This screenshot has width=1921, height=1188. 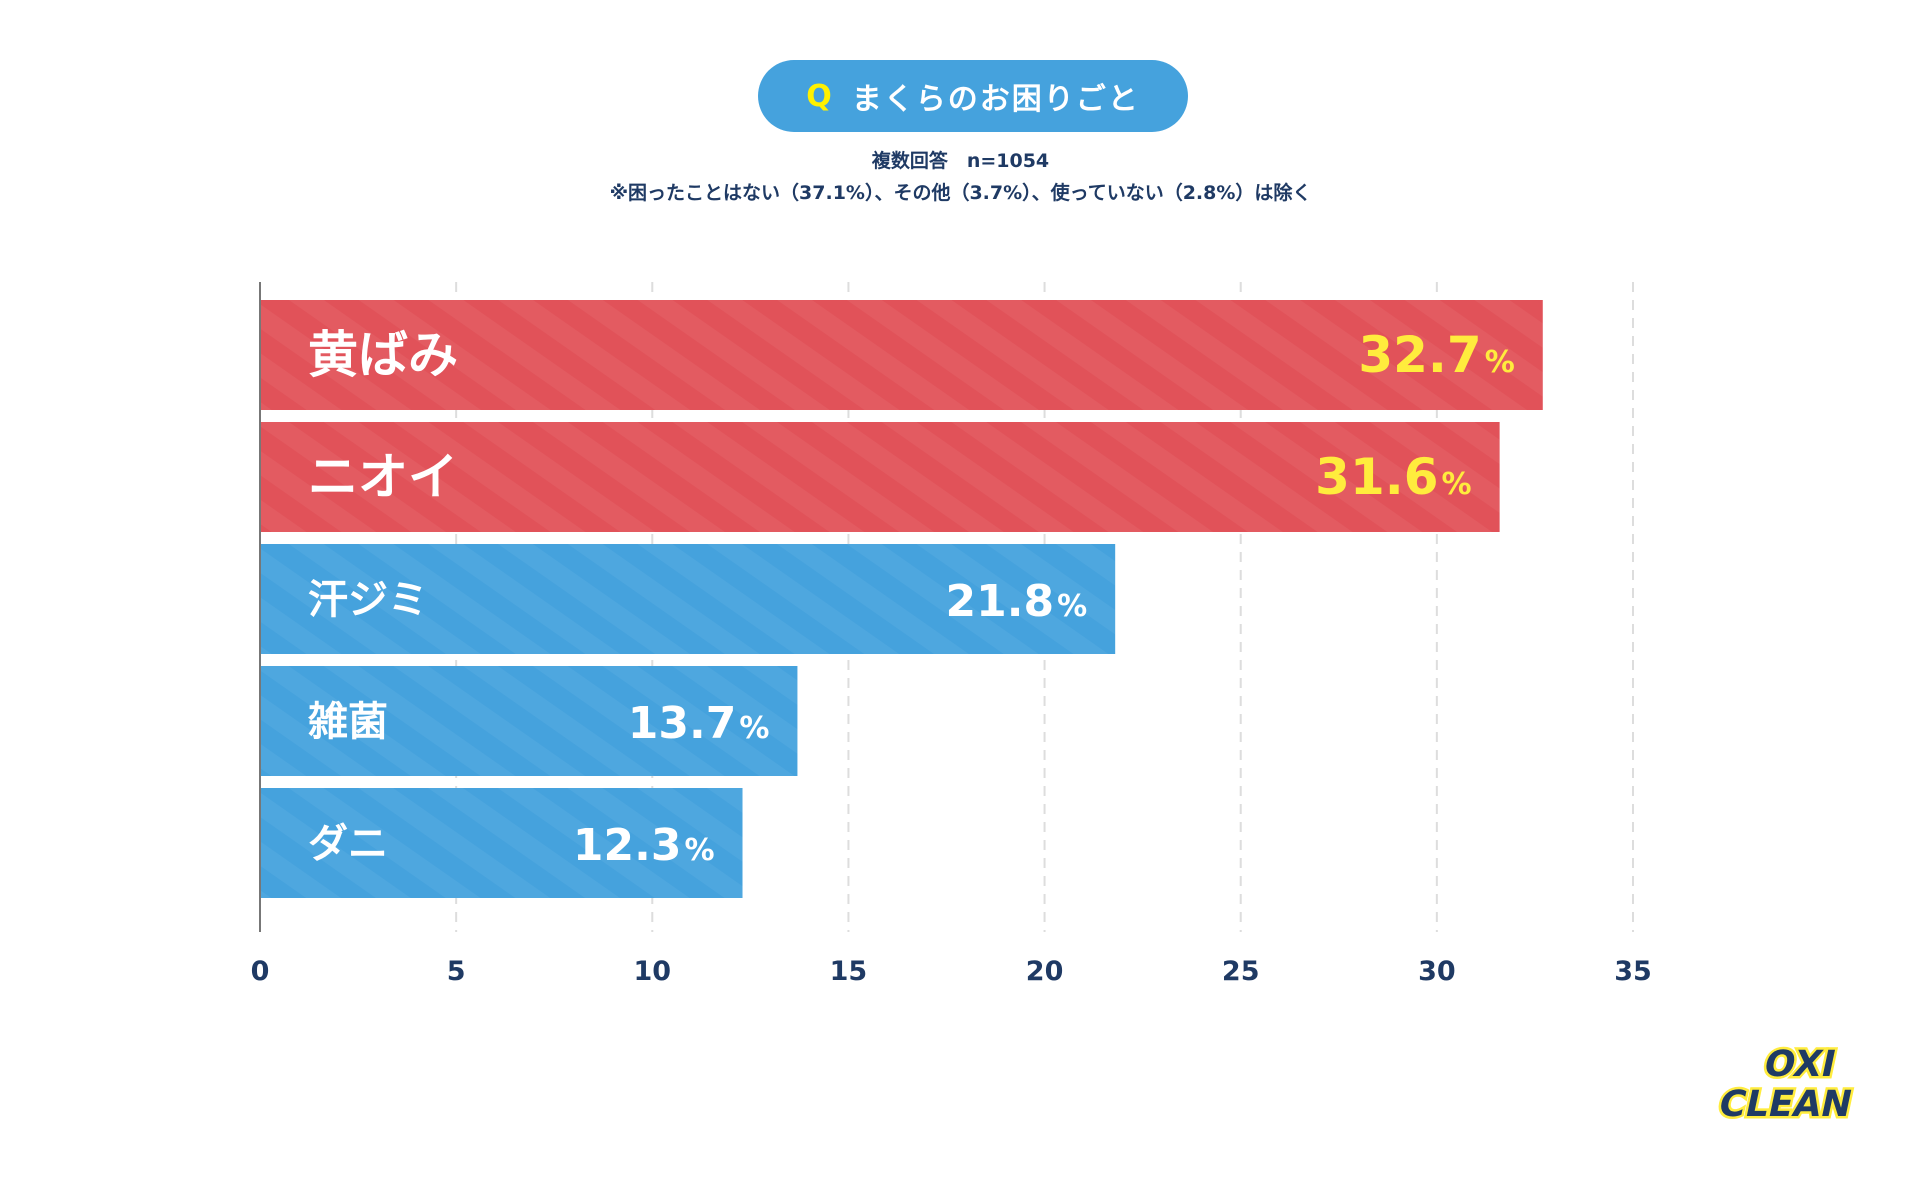 What do you see at coordinates (1241, 971) in the screenshot?
I see `x-tick-label: 25` at bounding box center [1241, 971].